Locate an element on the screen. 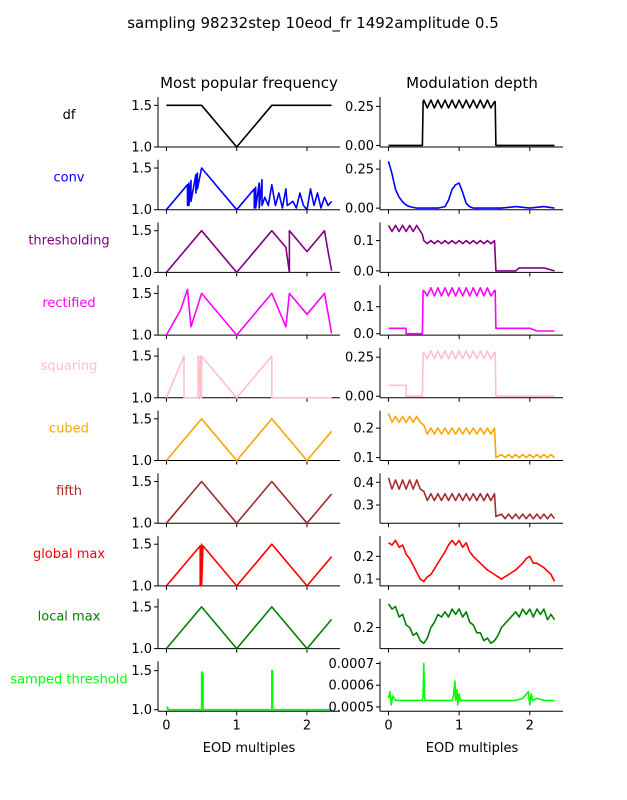 The width and height of the screenshot is (627, 800). row-label: rectified is located at coordinates (68, 303).